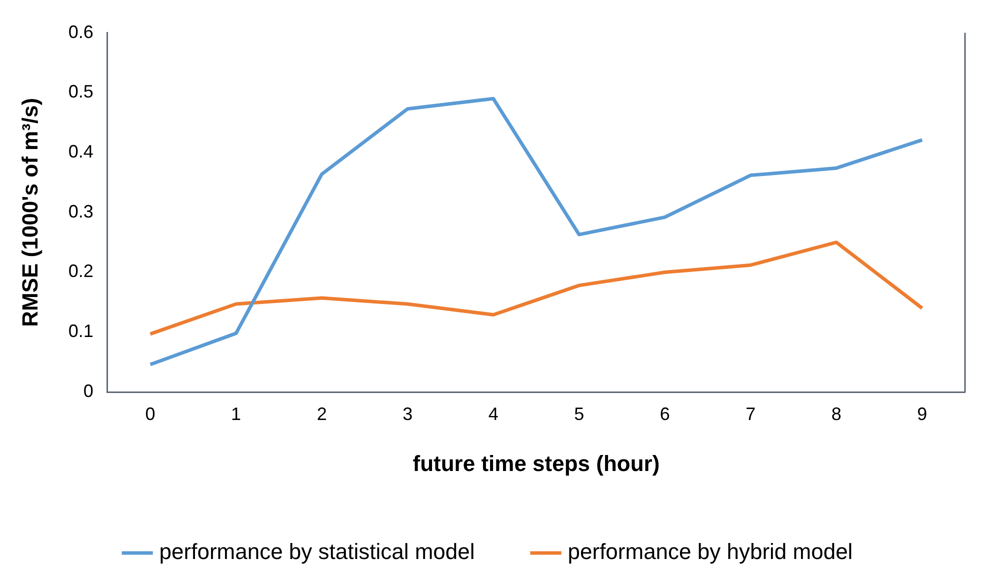  Describe the element at coordinates (536, 463) in the screenshot. I see `x-axis-title: future time steps (hour)` at that location.